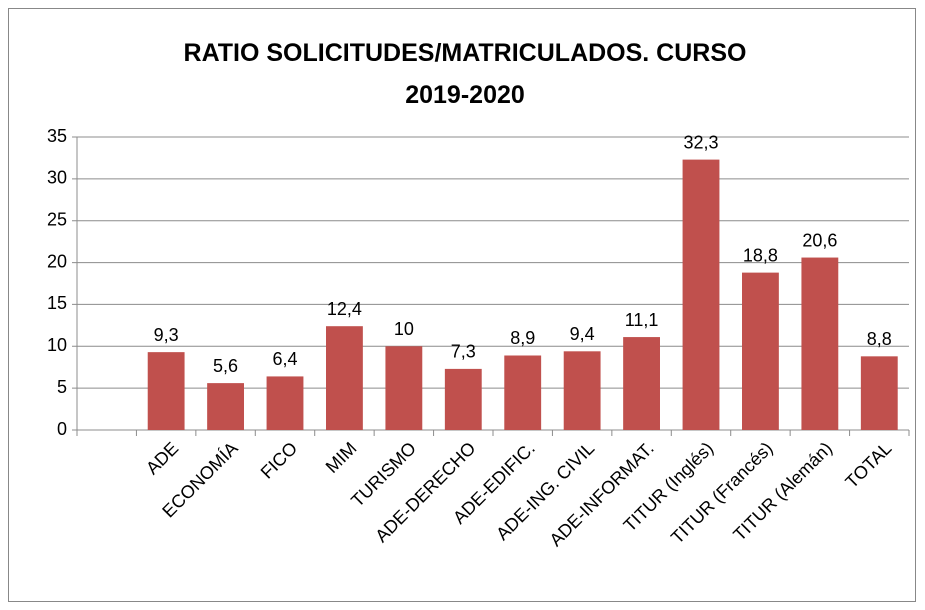 The width and height of the screenshot is (925, 610). Describe the element at coordinates (344, 309) in the screenshot. I see `value-label: 12,4` at that location.